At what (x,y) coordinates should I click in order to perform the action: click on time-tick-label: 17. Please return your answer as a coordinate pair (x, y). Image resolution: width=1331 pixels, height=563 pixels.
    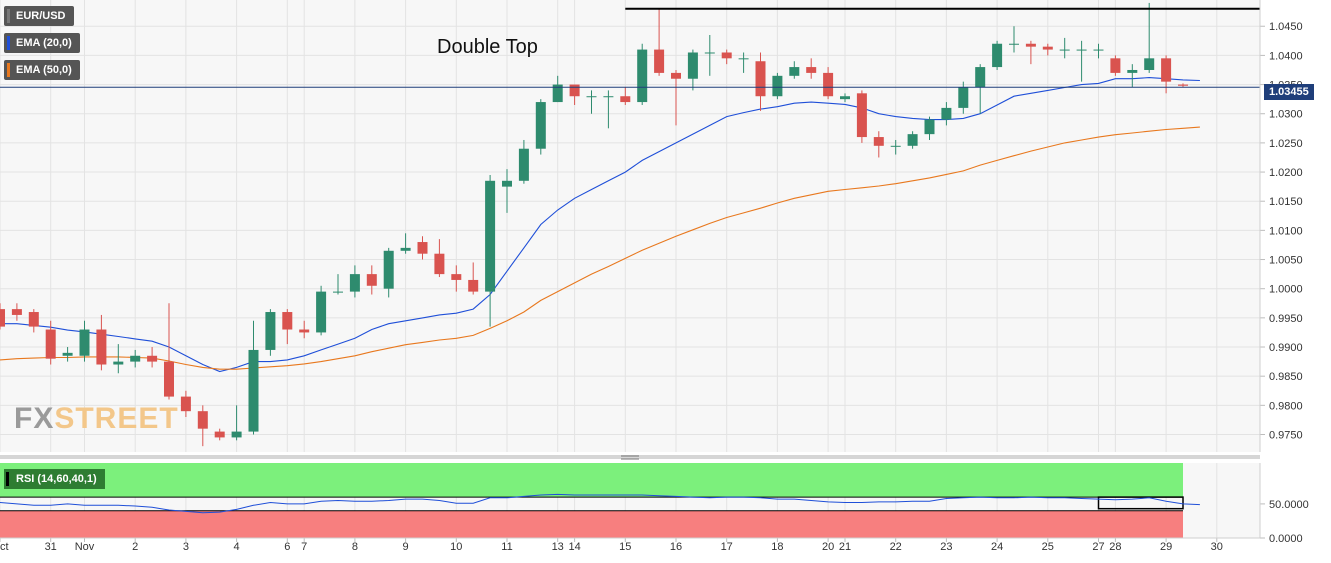
    Looking at the image, I should click on (727, 547).